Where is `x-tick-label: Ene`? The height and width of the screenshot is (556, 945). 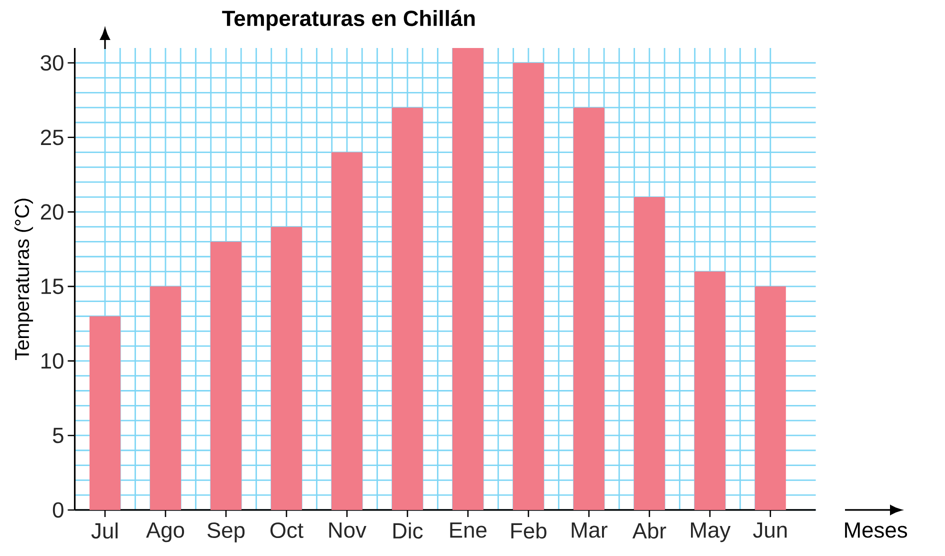
x-tick-label: Ene is located at coordinates (468, 530).